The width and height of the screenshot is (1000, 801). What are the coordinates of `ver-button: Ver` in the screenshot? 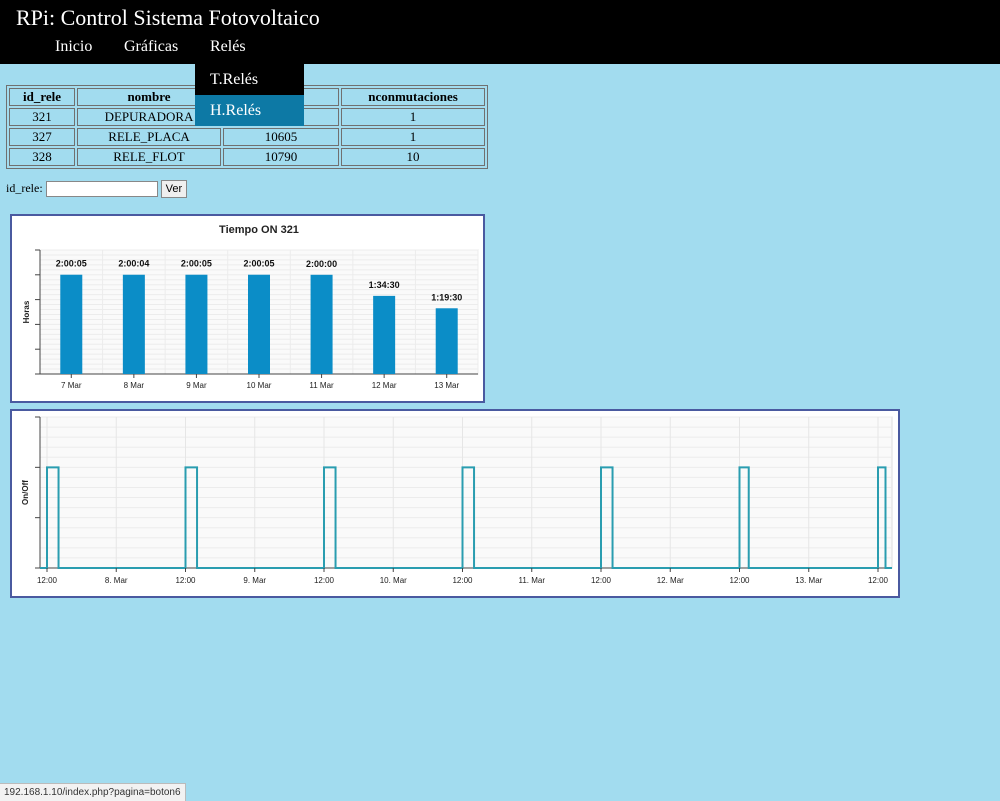 It's located at (174, 189).